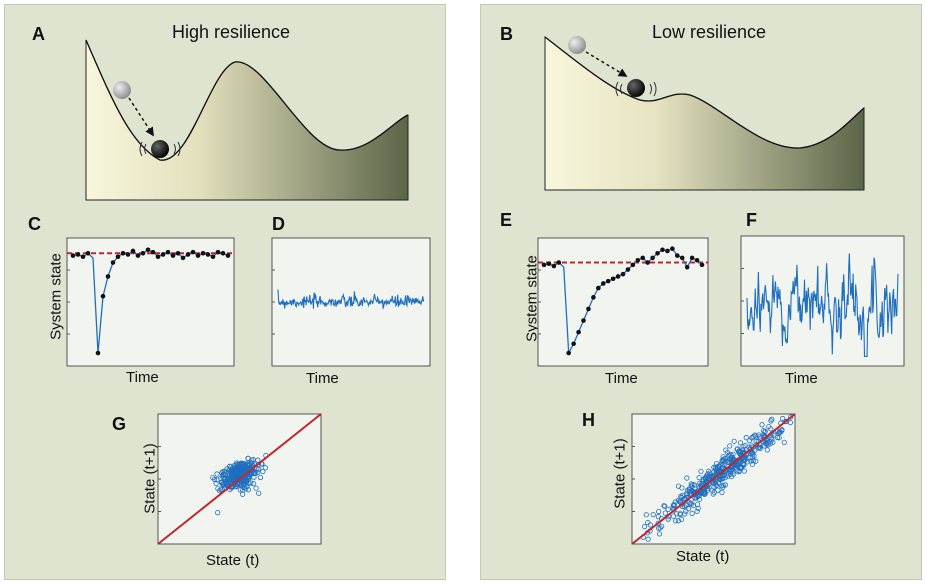 Image resolution: width=926 pixels, height=585 pixels. I want to click on label-A: A, so click(38, 34).